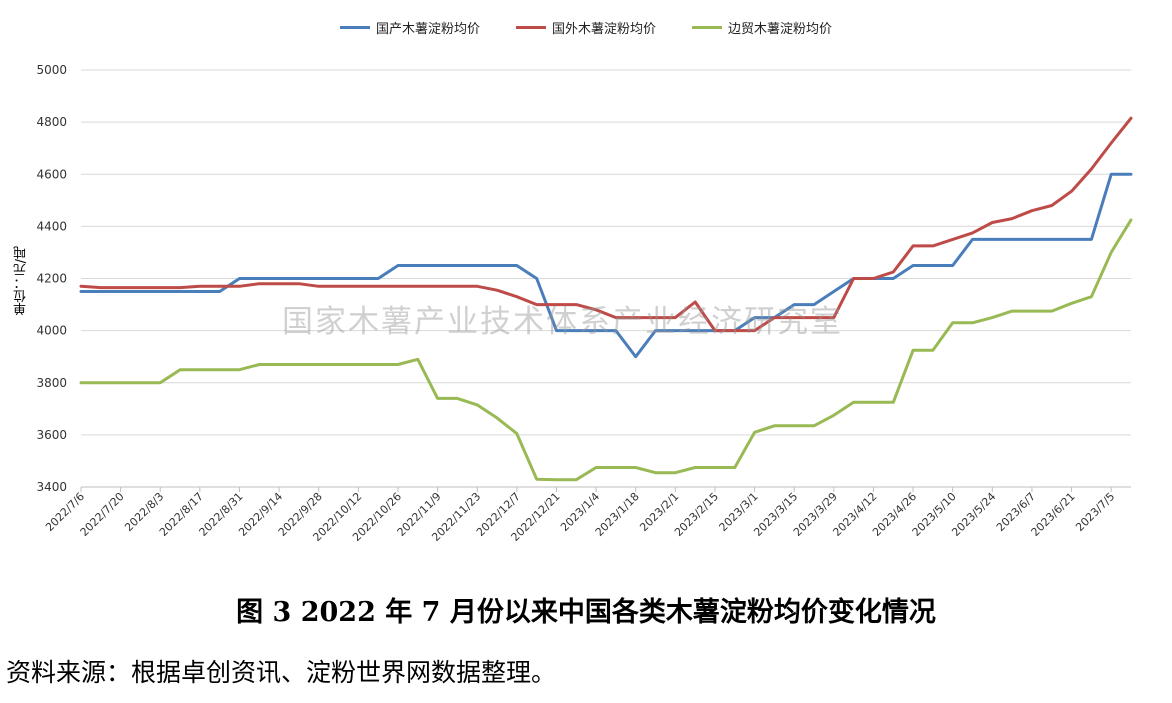 This screenshot has width=1172, height=703. I want to click on legend: 国产木薯淀粉均价 国外木薯淀粉均价 边贸木薯淀粉均价, so click(586, 27).